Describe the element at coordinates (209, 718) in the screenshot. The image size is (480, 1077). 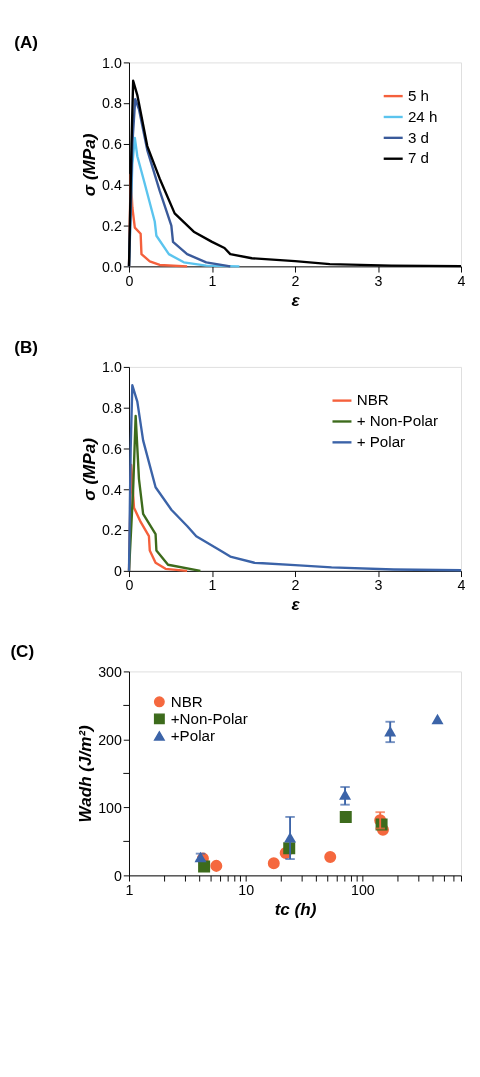
I see `legend-label: +Non-Polar` at that location.